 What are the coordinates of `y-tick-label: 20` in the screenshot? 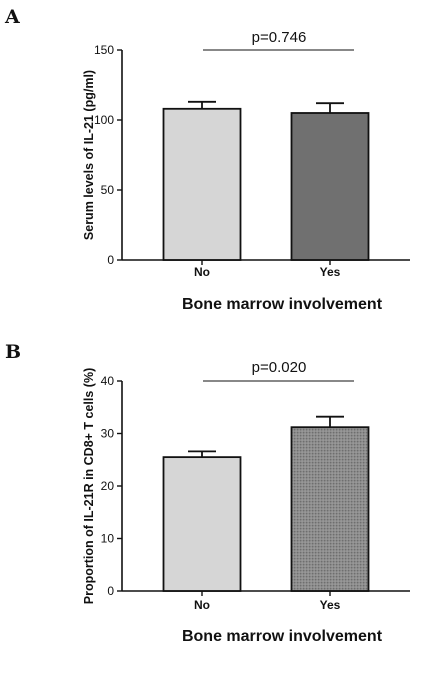 It's located at (108, 486).